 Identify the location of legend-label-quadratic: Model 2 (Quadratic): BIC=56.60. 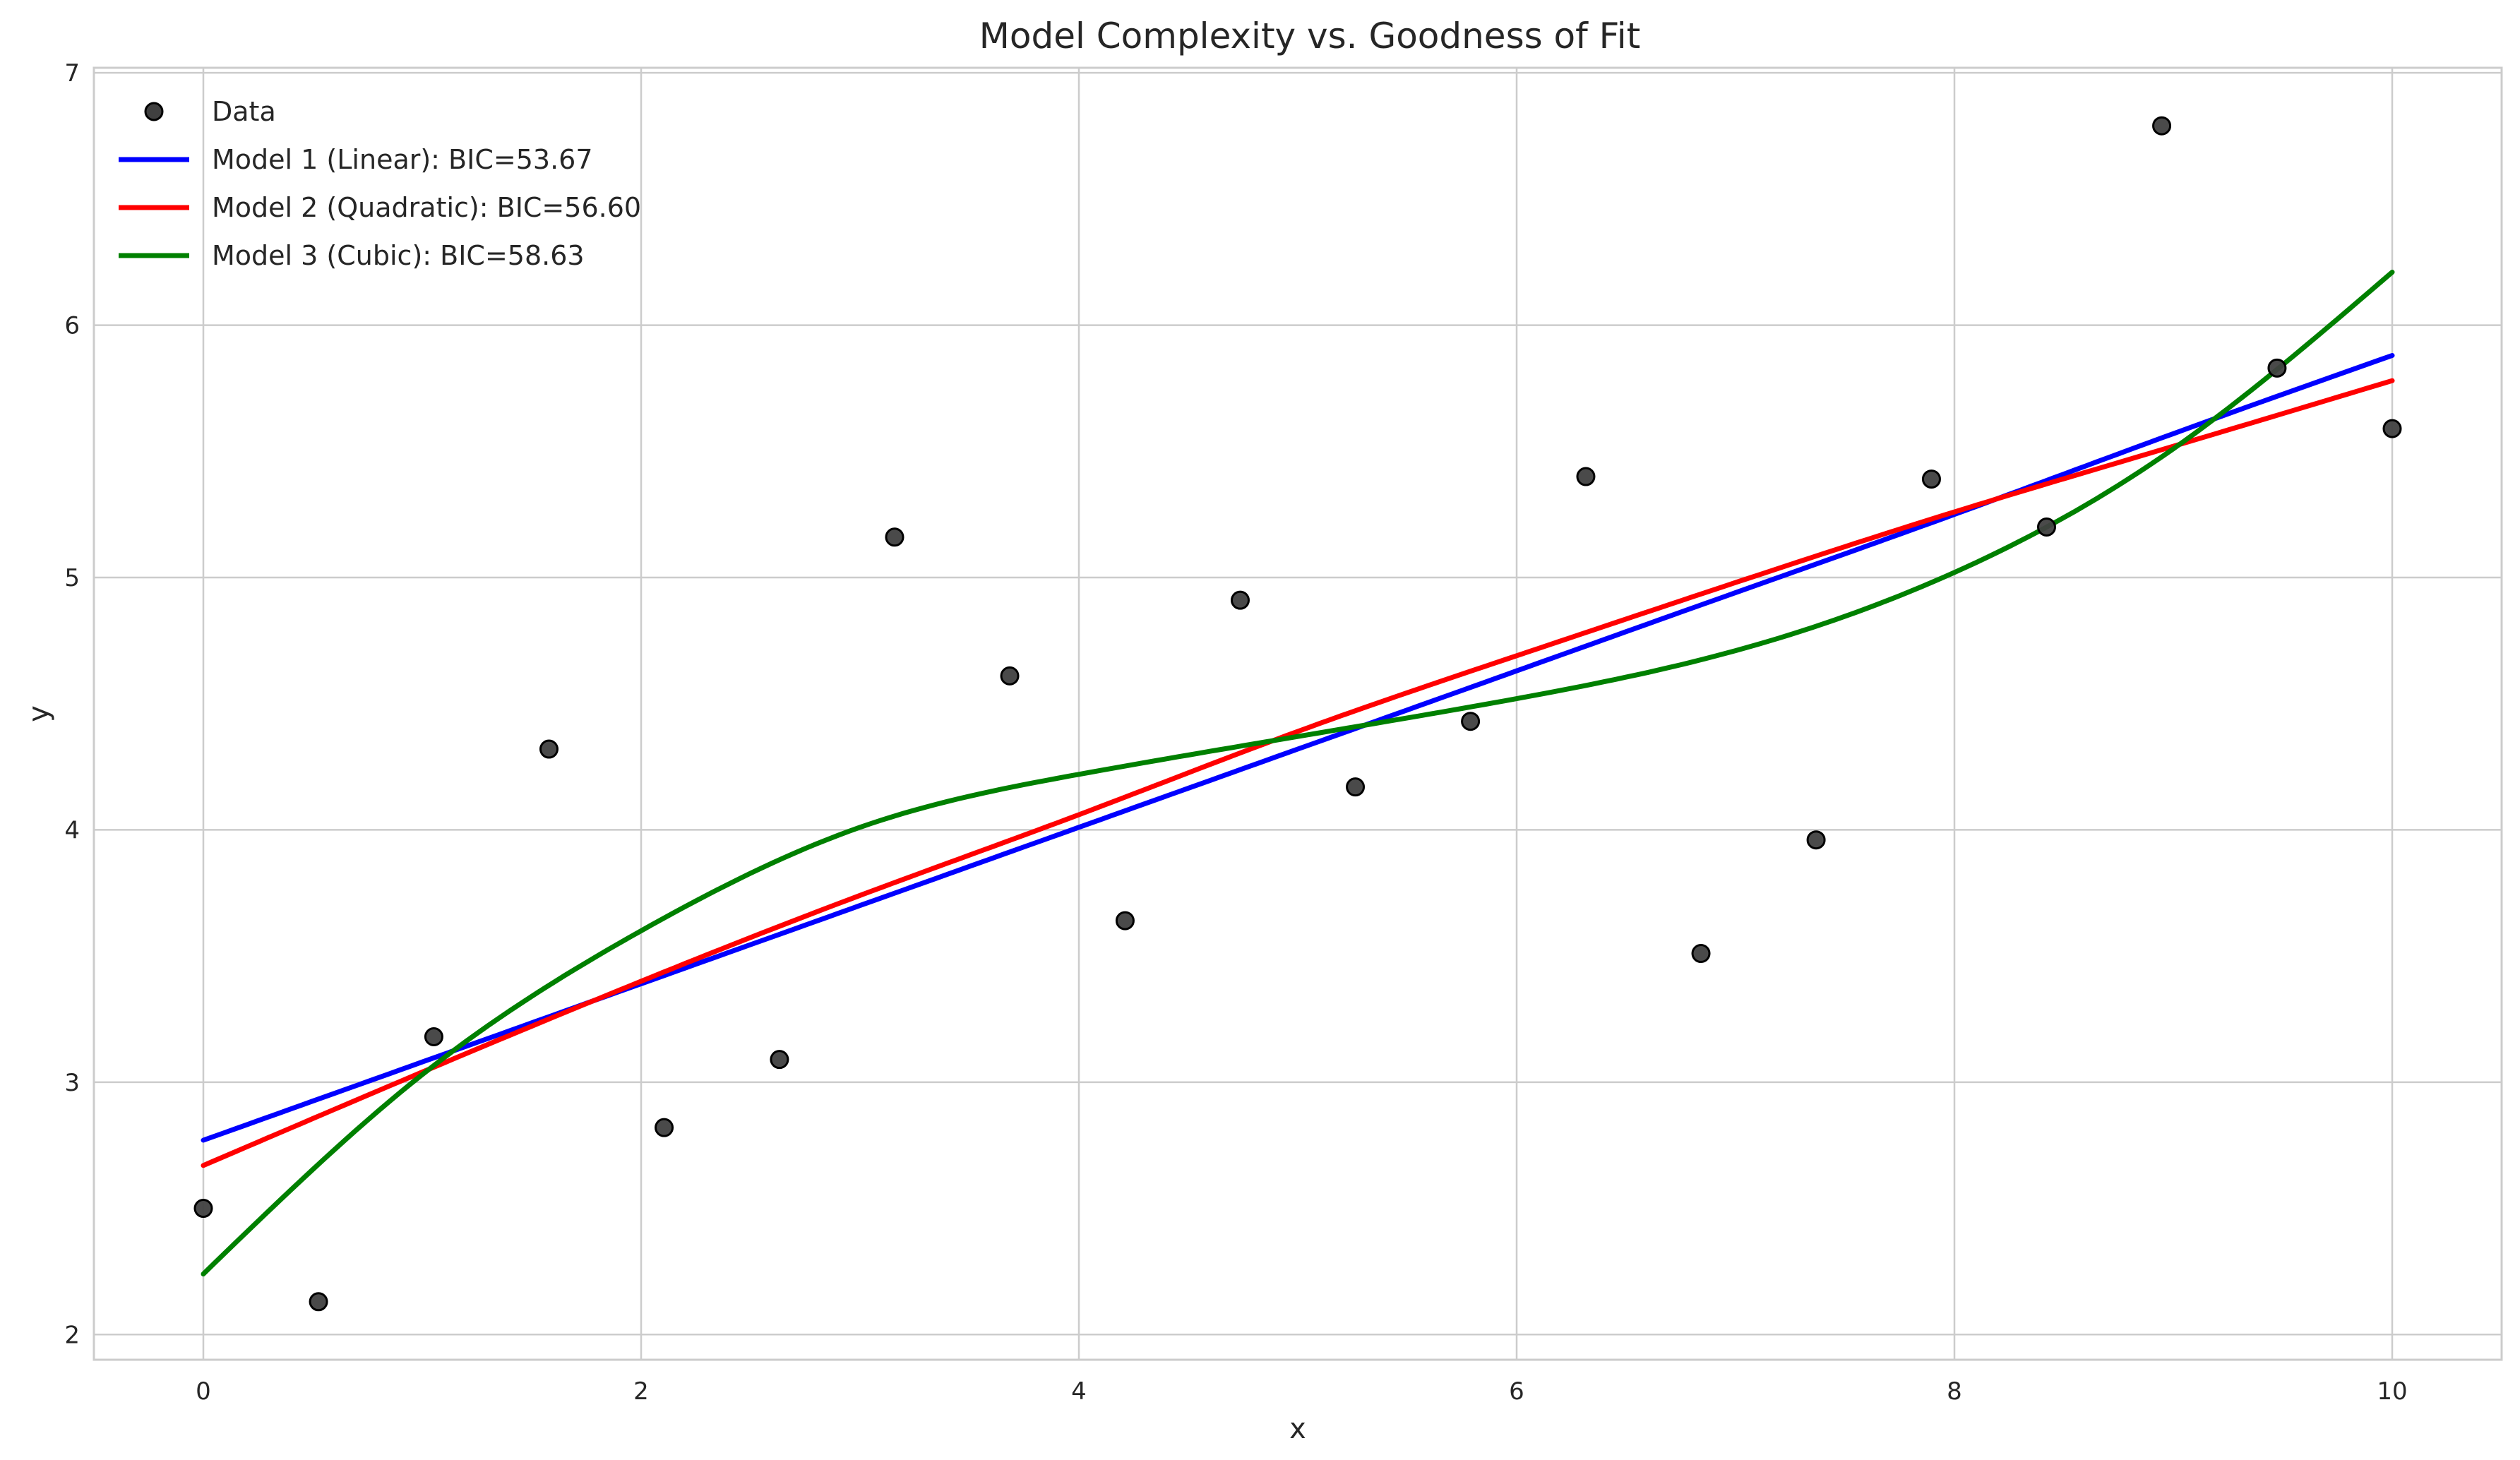
(427, 207).